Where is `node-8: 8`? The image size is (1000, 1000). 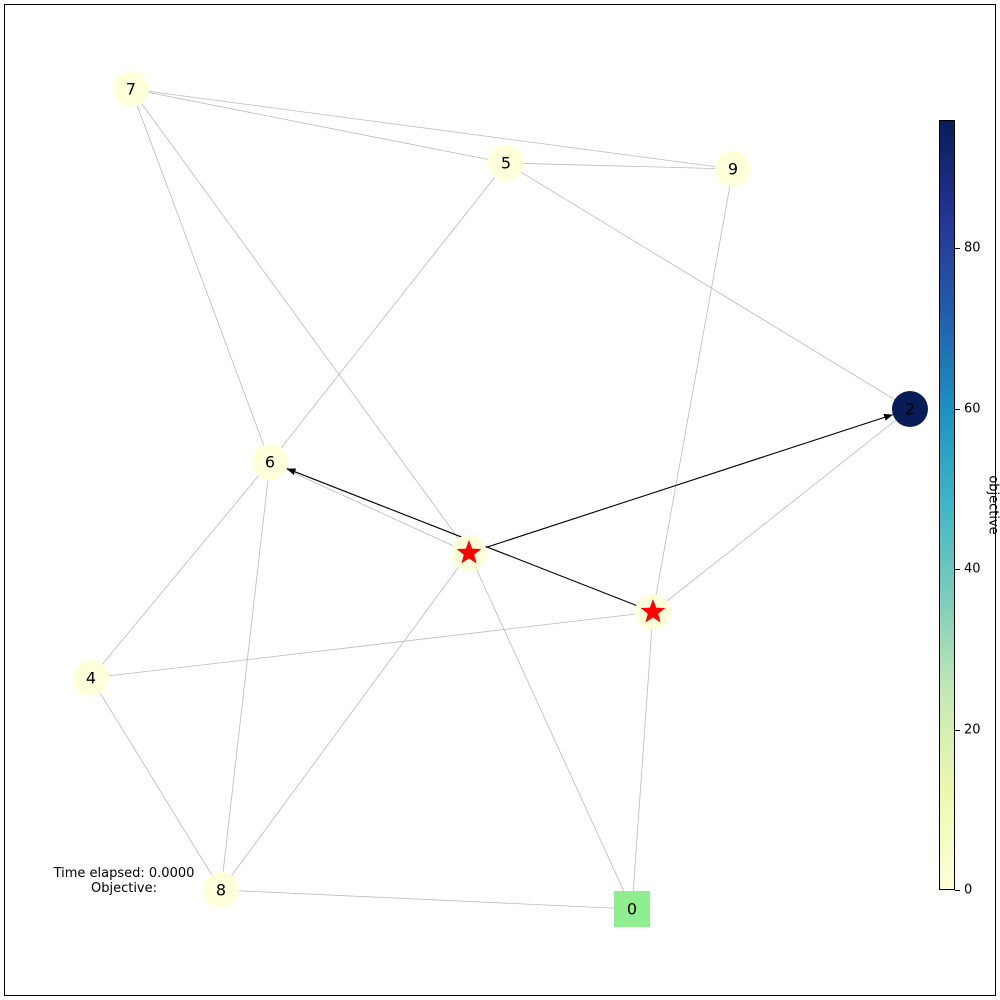
node-8: 8 is located at coordinates (221, 890).